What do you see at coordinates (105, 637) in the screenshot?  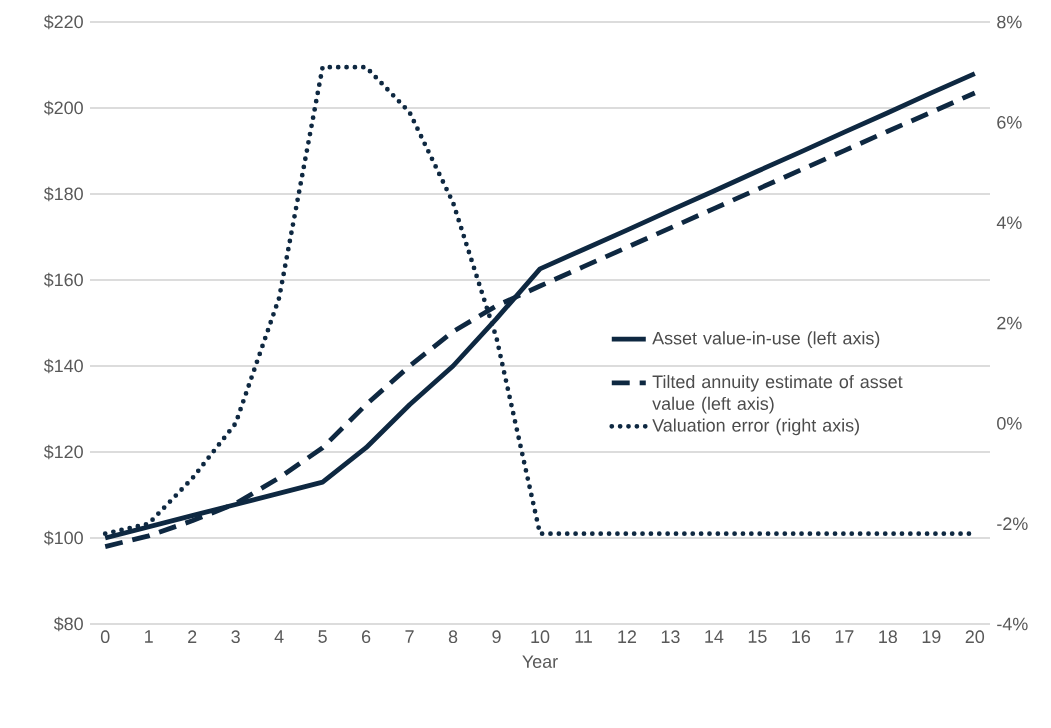 I see `x-tick-label: 0` at bounding box center [105, 637].